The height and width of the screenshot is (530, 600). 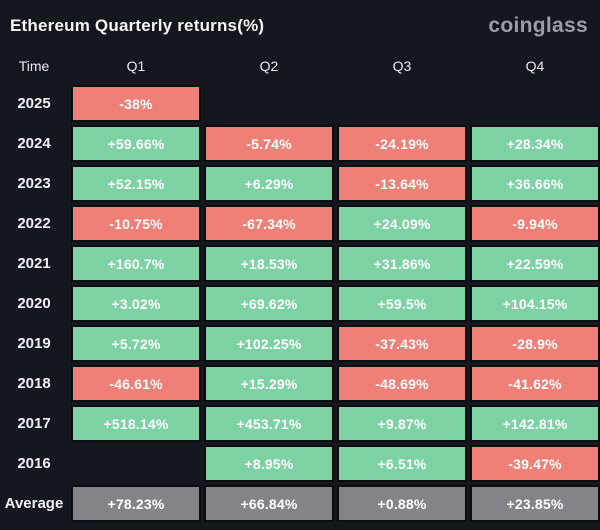 I want to click on cell-2021-q3: +31.86%, so click(x=402, y=263).